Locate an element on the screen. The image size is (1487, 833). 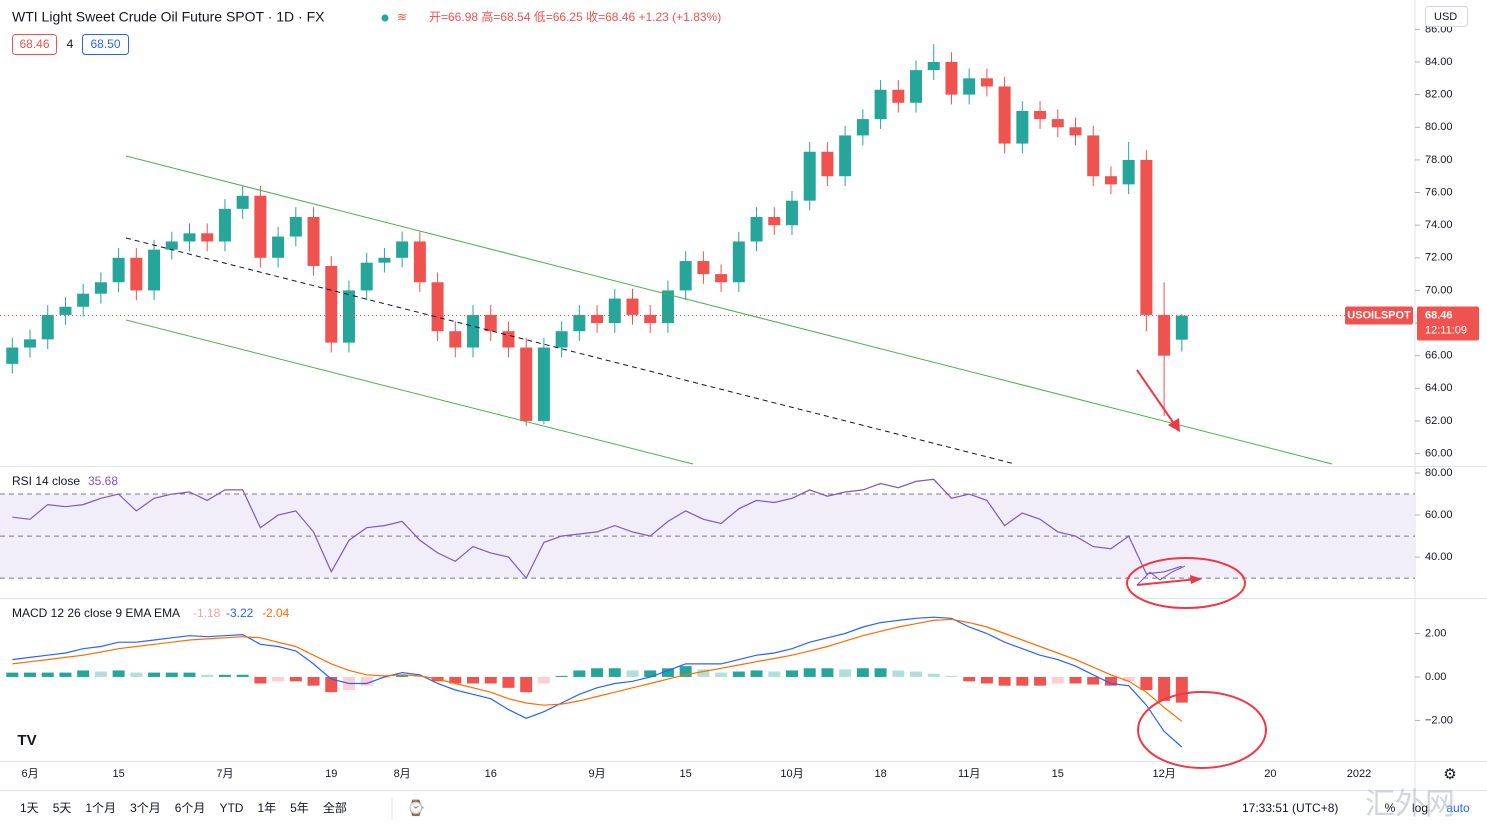
x-tick-label: 7月 is located at coordinates (224, 774).